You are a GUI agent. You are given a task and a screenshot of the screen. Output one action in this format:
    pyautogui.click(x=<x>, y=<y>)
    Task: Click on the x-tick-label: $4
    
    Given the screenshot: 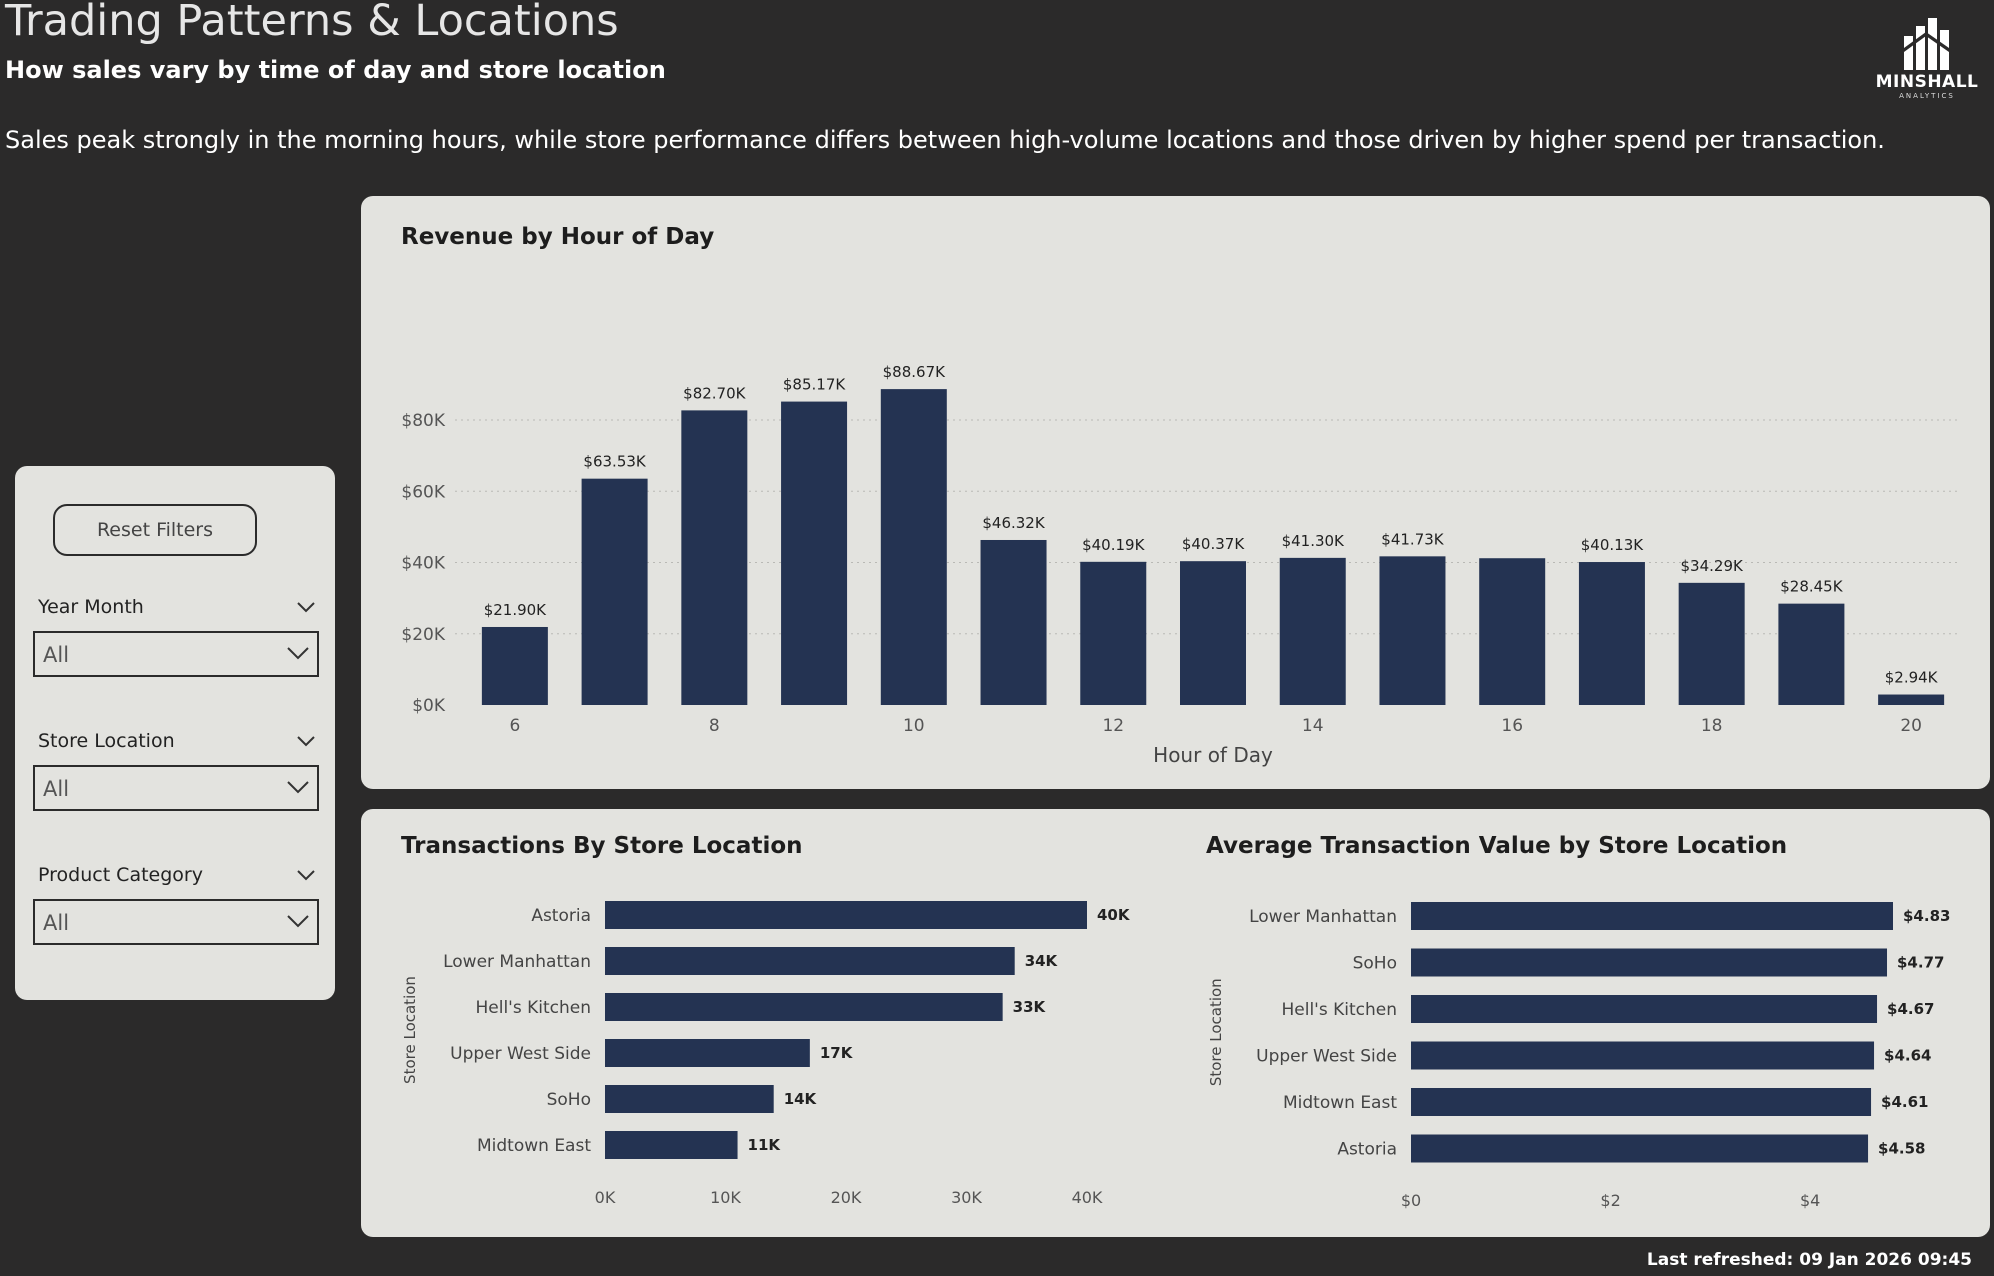 What is the action you would take?
    pyautogui.click(x=1810, y=1200)
    